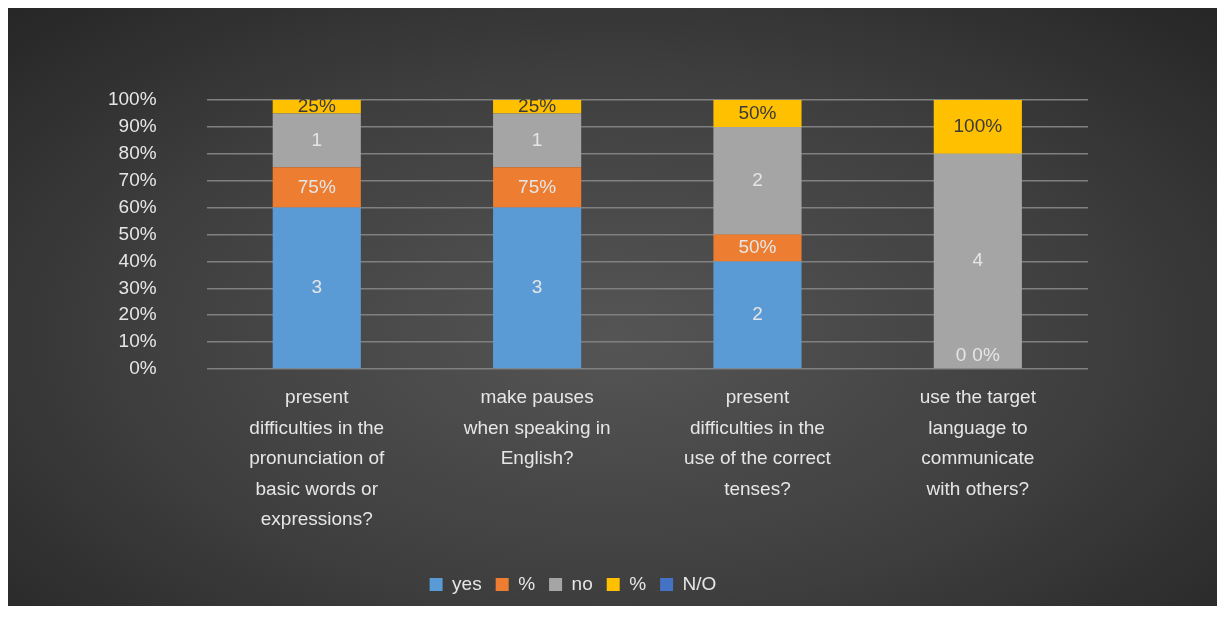 The width and height of the screenshot is (1225, 618). I want to click on y-tick-label: 30%, so click(137, 287).